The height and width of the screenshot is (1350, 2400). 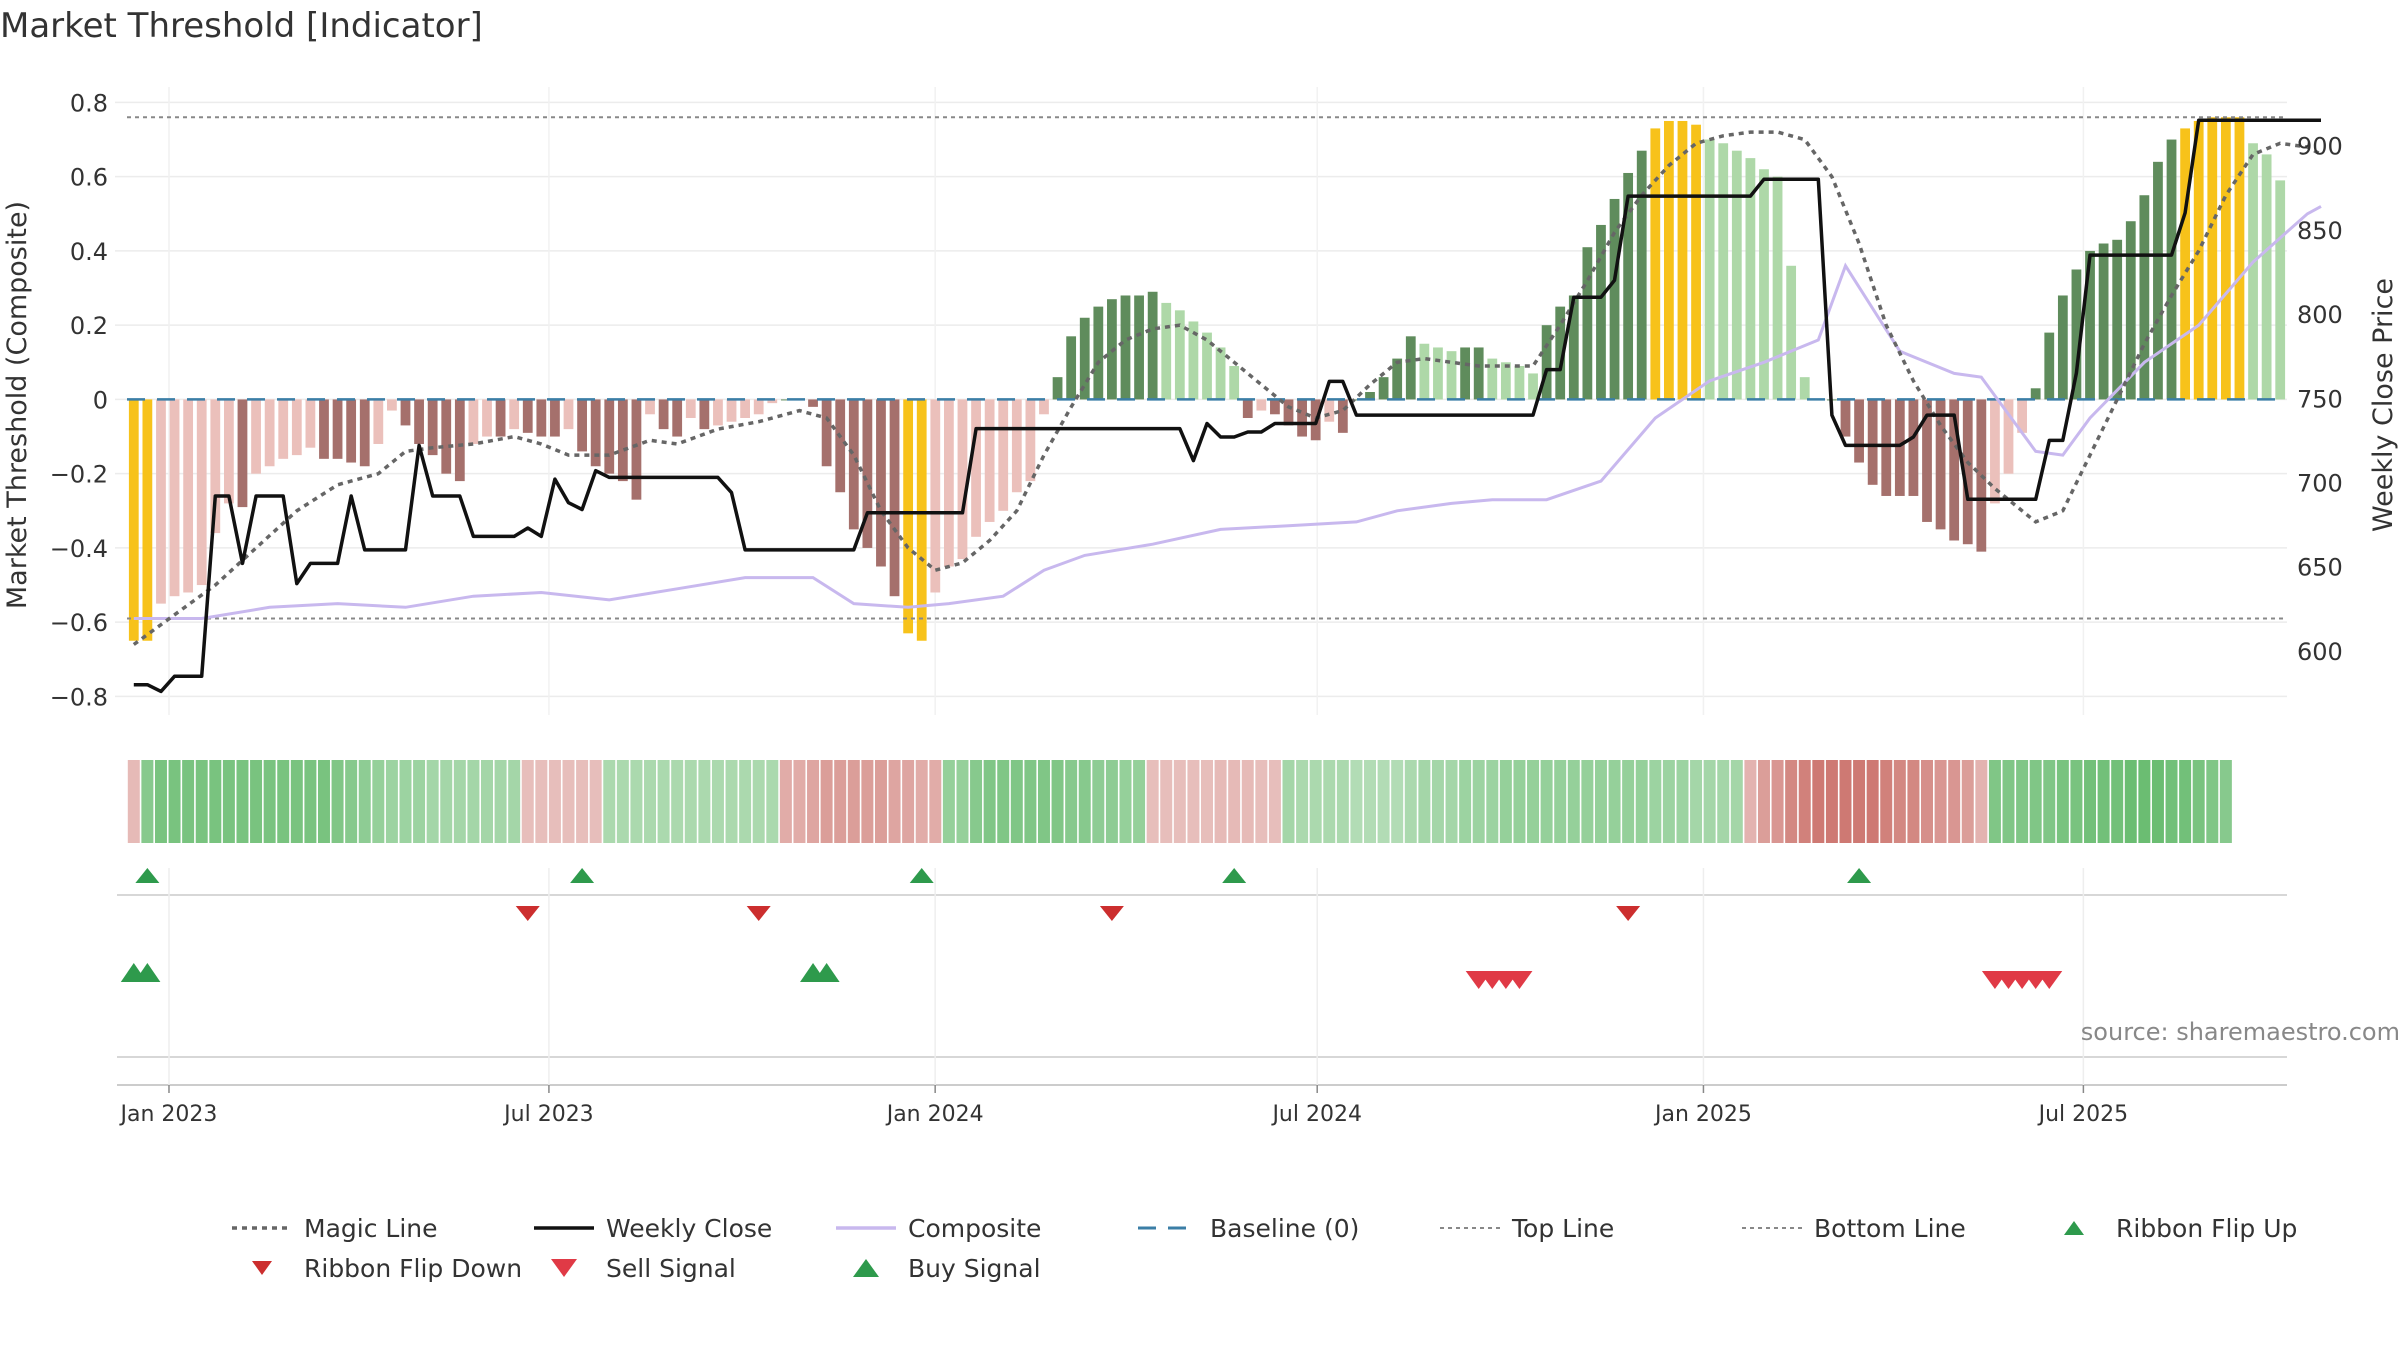 What do you see at coordinates (2320, 652) in the screenshot?
I see `y-right-tick-label: 600` at bounding box center [2320, 652].